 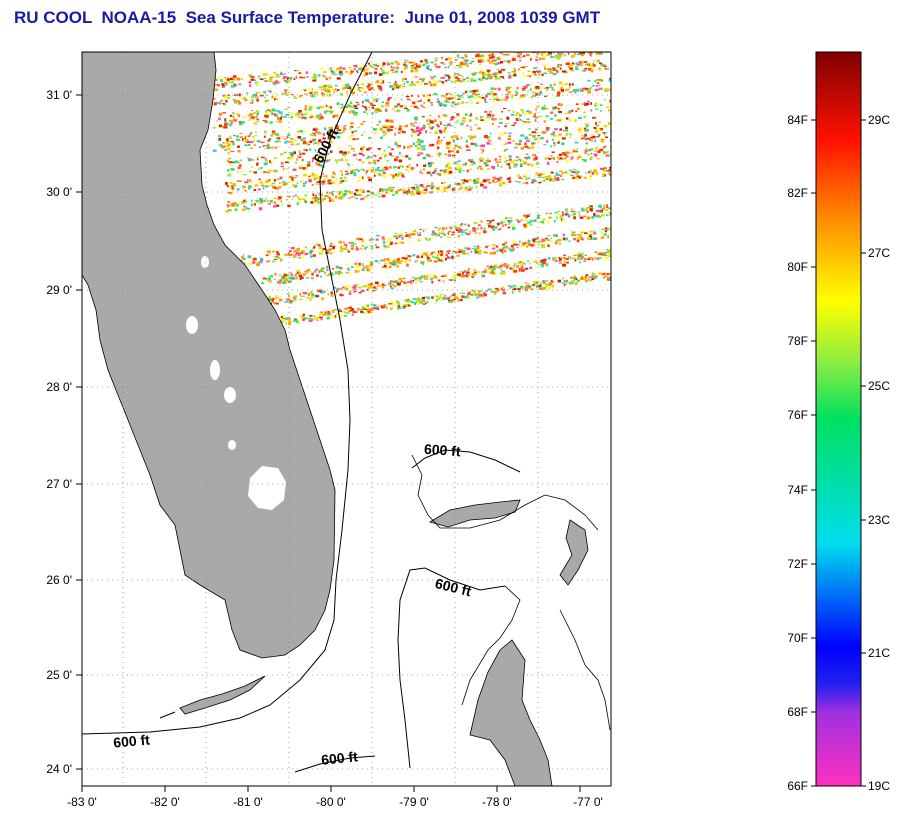 I want to click on colorbar-c-label: 27C, so click(x=879, y=253).